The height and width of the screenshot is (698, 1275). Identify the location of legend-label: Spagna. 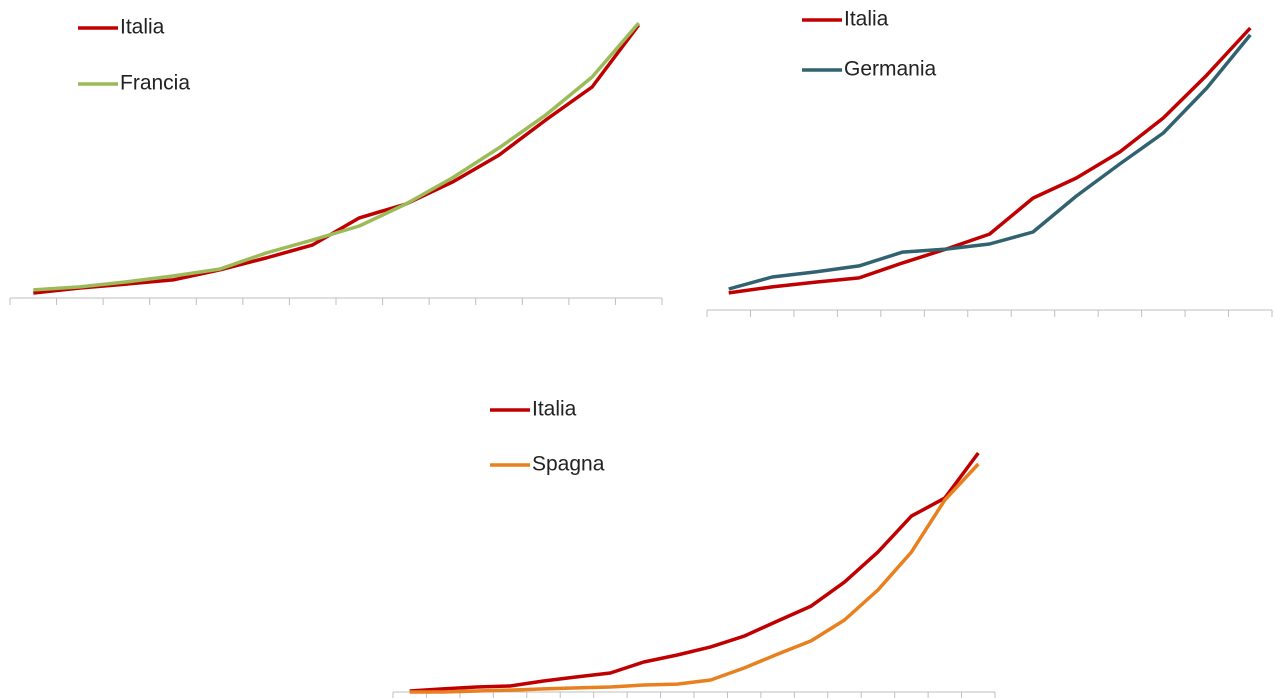
(568, 464).